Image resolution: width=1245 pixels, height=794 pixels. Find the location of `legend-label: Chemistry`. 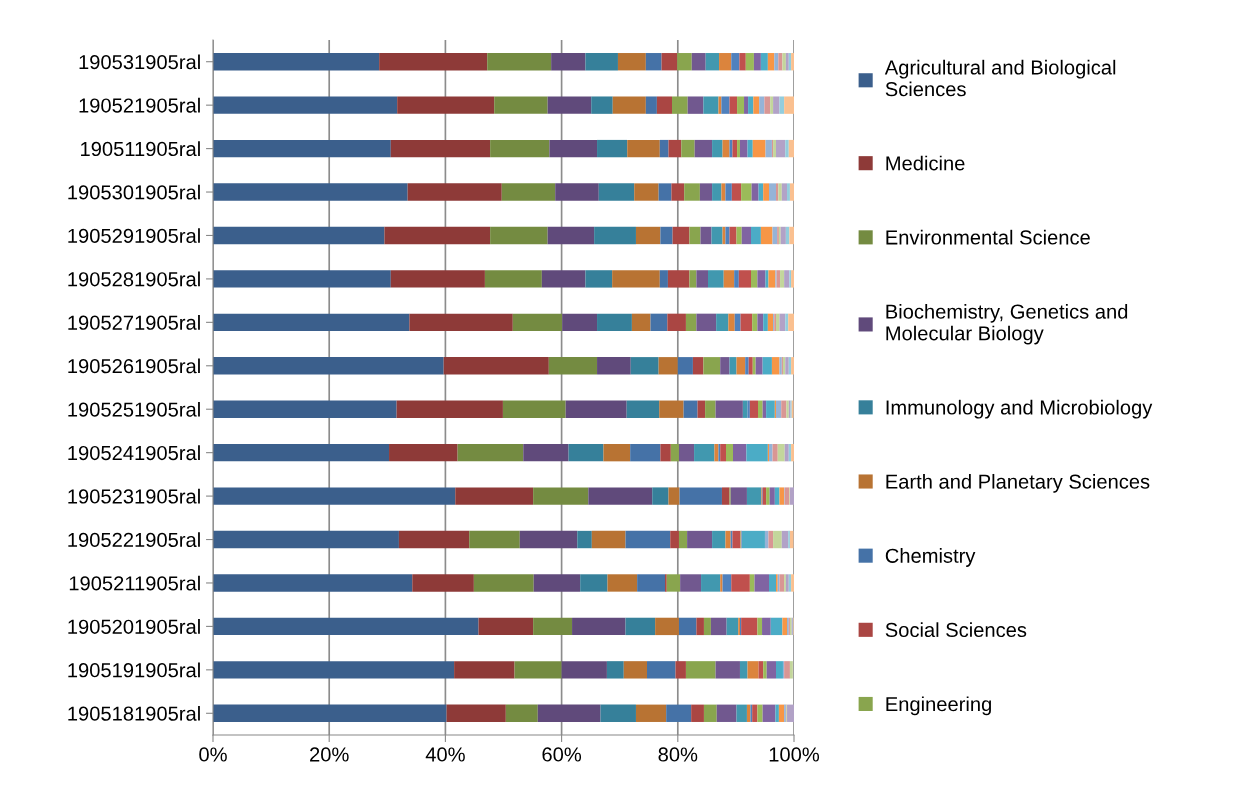

legend-label: Chemistry is located at coordinates (930, 557).